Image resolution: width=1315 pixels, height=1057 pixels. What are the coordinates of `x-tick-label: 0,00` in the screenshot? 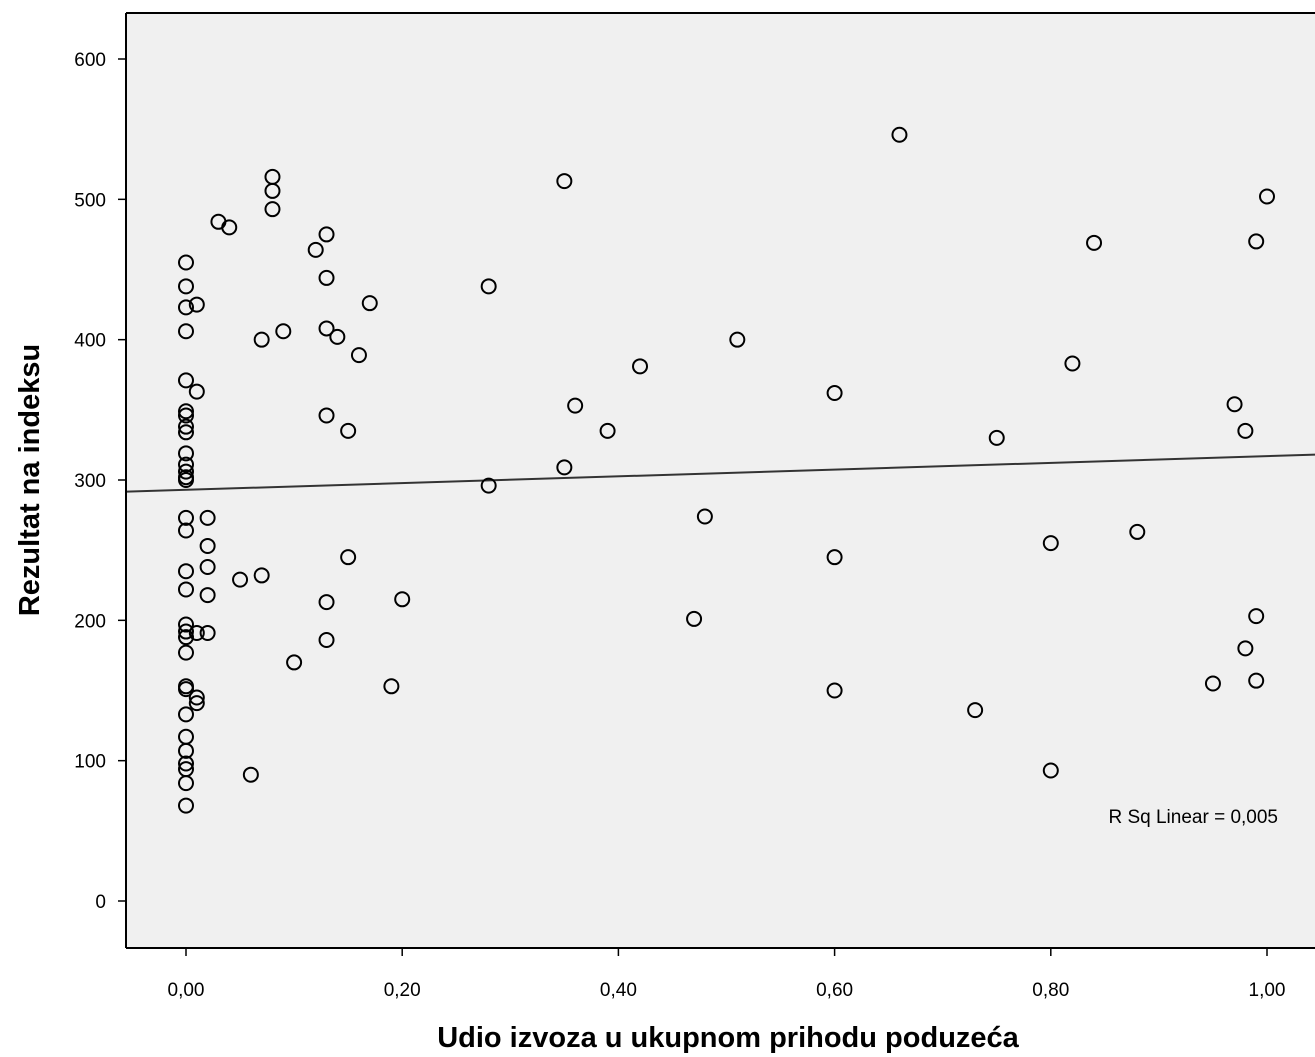 It's located at (186, 990).